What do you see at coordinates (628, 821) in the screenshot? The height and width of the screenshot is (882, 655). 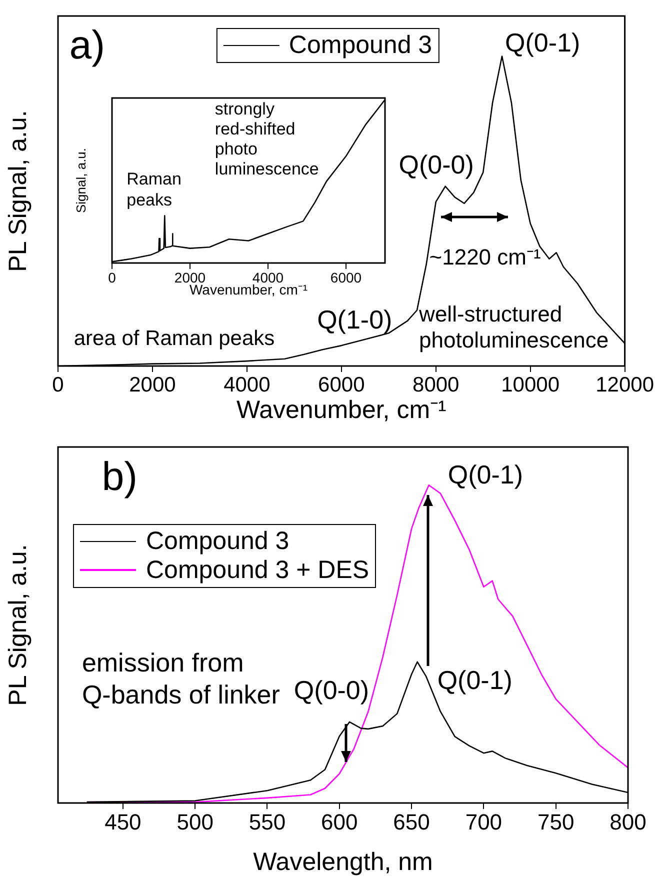 I see `x-tick-label: 800` at bounding box center [628, 821].